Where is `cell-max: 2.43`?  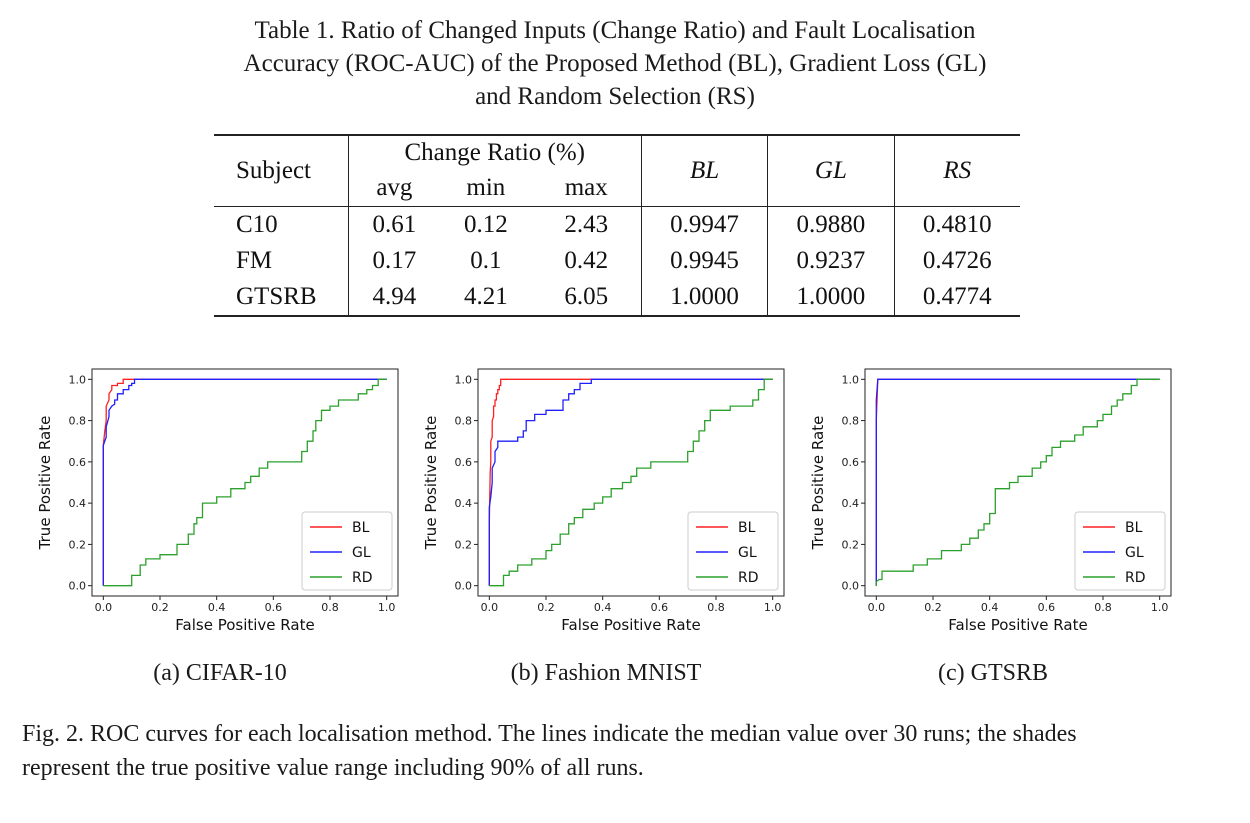
cell-max: 2.43 is located at coordinates (586, 224).